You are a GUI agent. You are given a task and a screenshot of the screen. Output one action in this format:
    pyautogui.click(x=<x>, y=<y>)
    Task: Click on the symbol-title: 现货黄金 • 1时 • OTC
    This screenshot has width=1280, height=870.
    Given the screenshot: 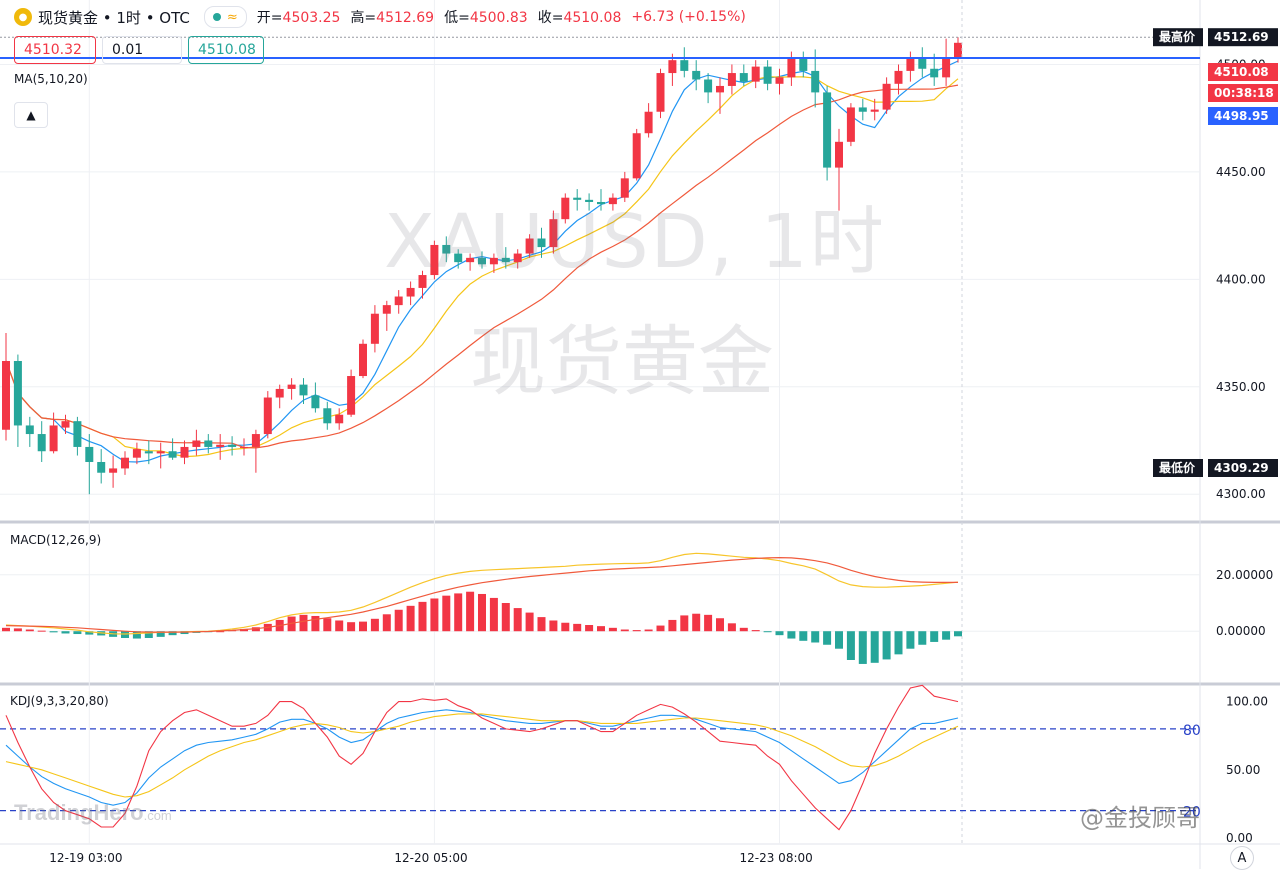 What is the action you would take?
    pyautogui.click(x=114, y=17)
    